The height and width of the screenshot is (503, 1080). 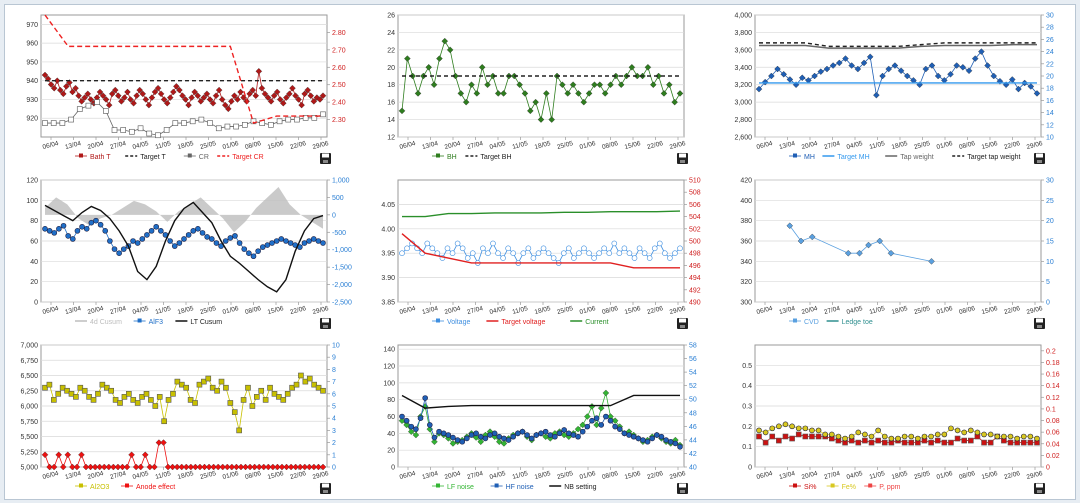 I want to click on x-tick-label: 25/05, so click(x=565, y=145).